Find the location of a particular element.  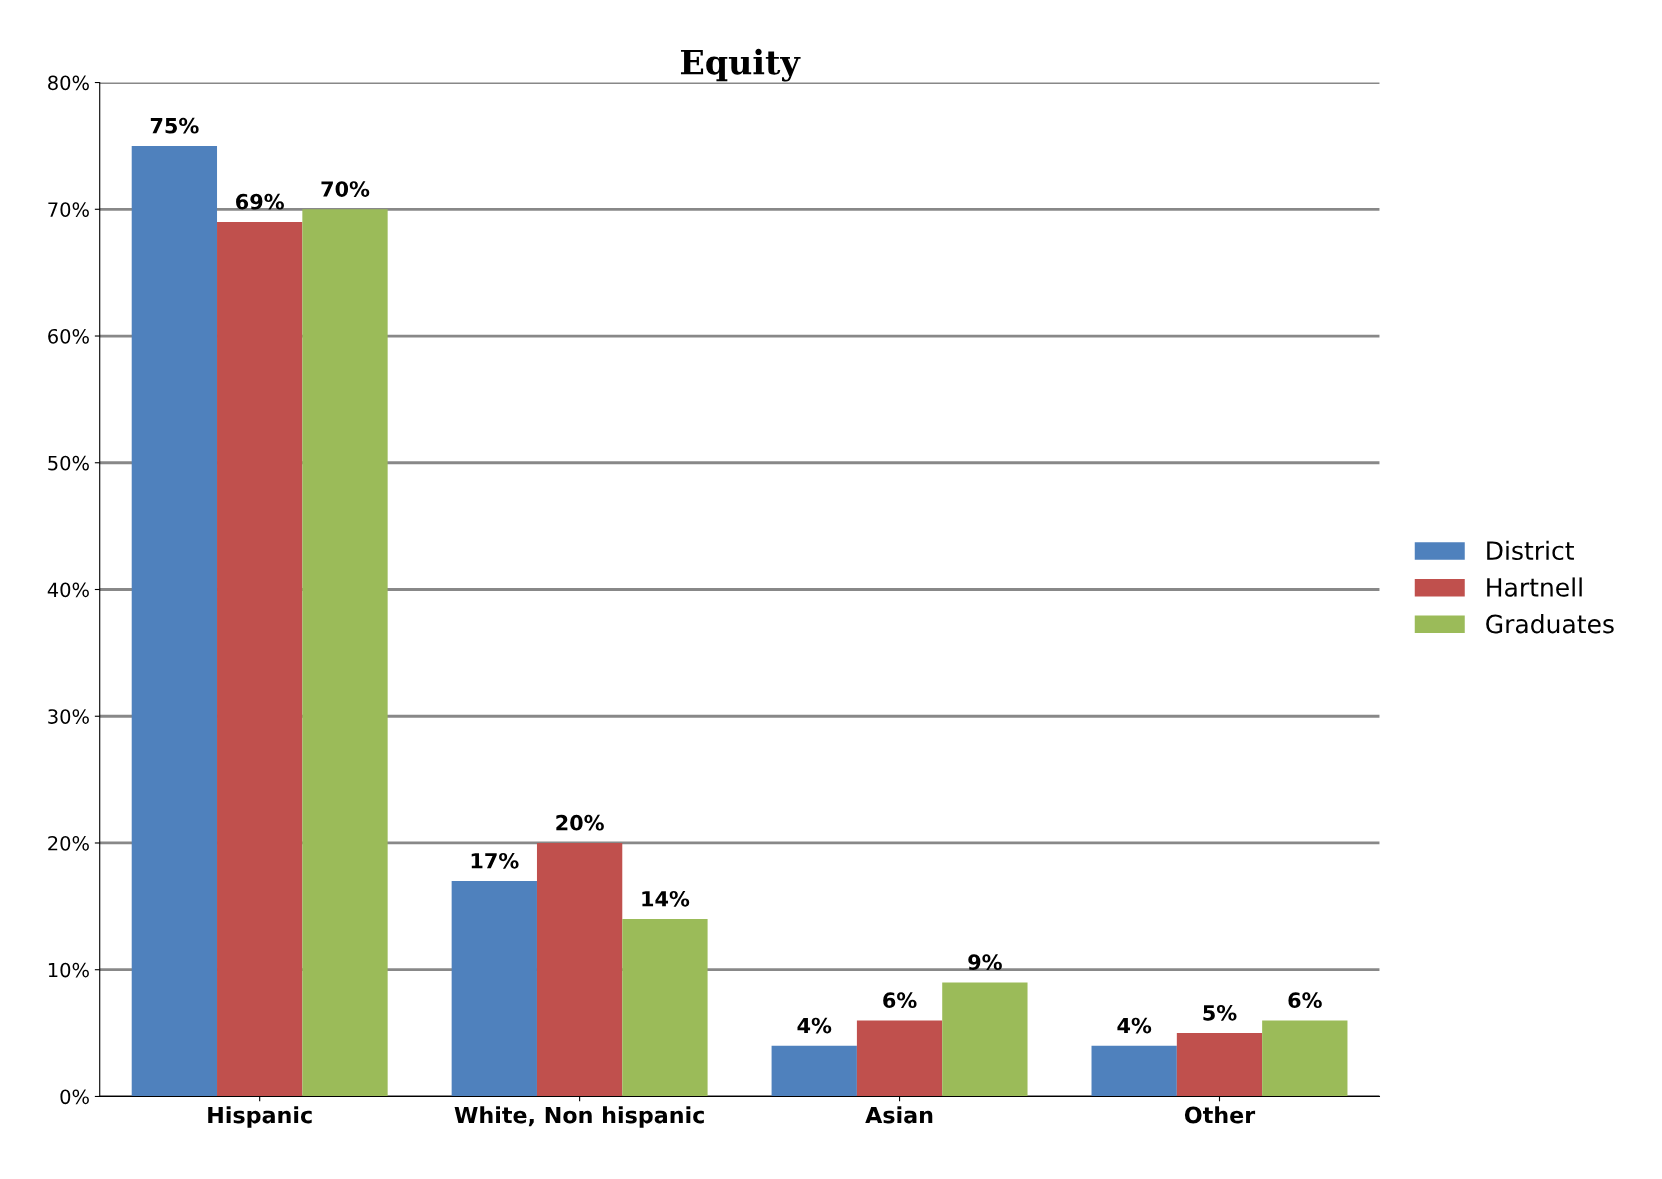

data-label: 14% is located at coordinates (666, 898).